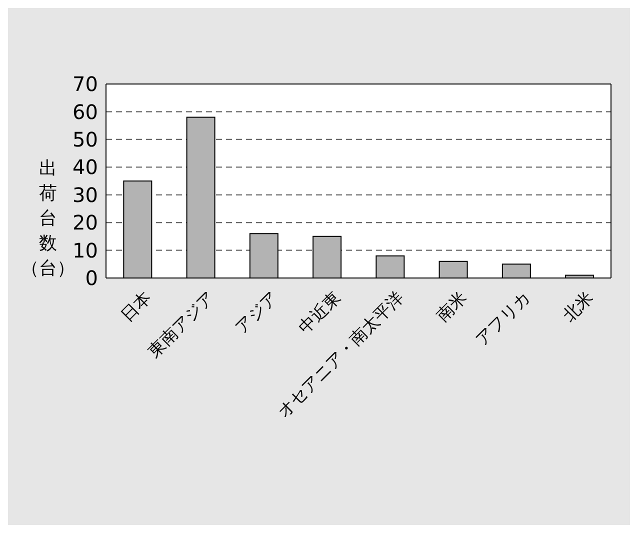  I want to click on x-tick-label: 北米, so click(578, 307).